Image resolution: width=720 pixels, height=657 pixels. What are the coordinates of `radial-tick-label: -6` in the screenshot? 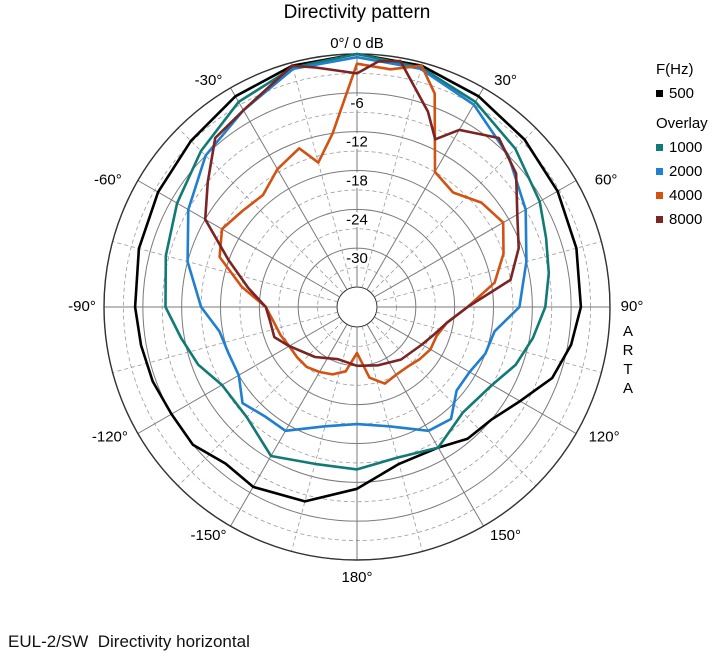 It's located at (356, 103).